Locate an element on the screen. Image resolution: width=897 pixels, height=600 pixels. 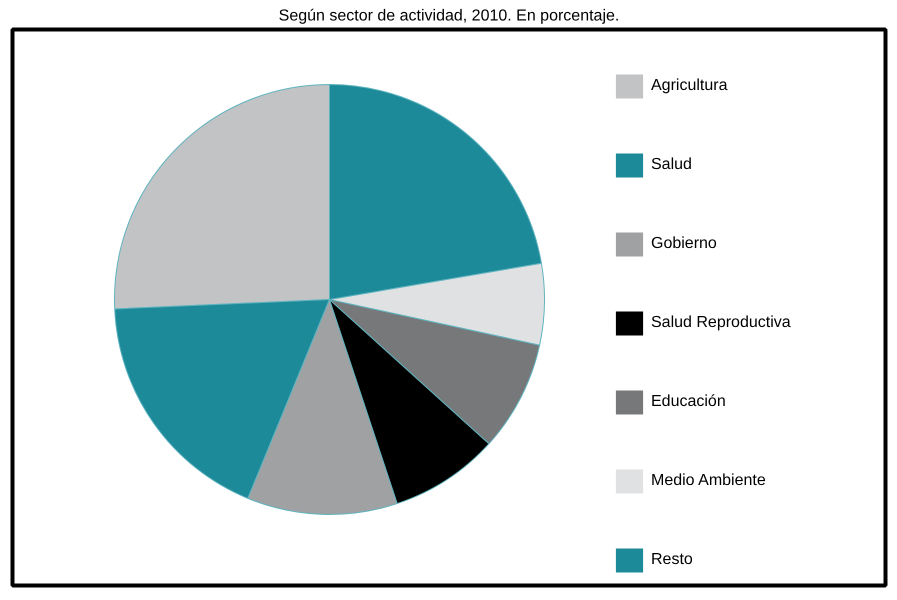
legend-label: Salud is located at coordinates (671, 165).